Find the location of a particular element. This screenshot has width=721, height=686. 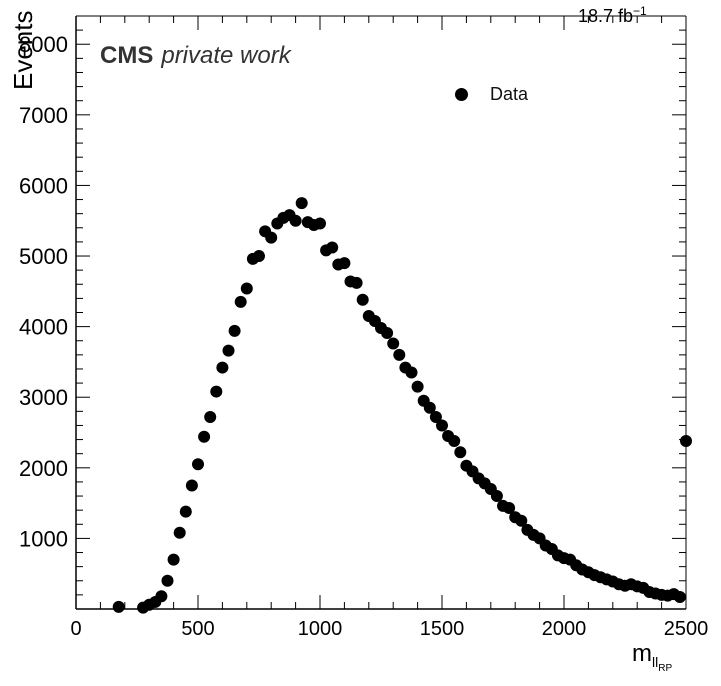

cms-label: CMS private work is located at coordinates (195, 56).